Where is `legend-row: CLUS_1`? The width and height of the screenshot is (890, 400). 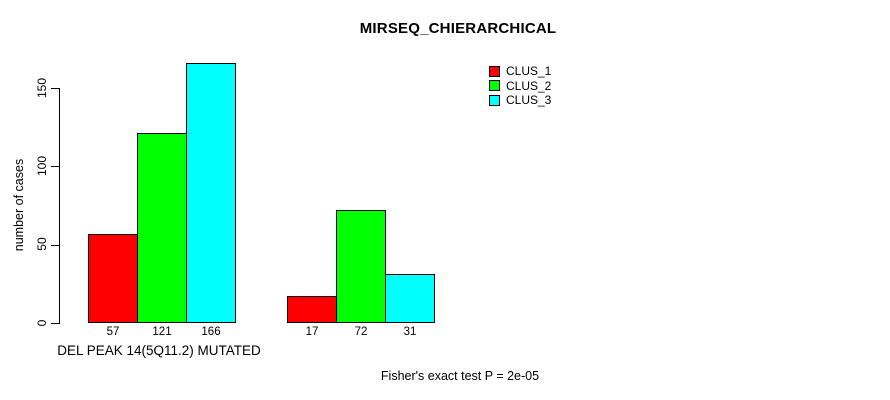 legend-row: CLUS_1 is located at coordinates (520, 71).